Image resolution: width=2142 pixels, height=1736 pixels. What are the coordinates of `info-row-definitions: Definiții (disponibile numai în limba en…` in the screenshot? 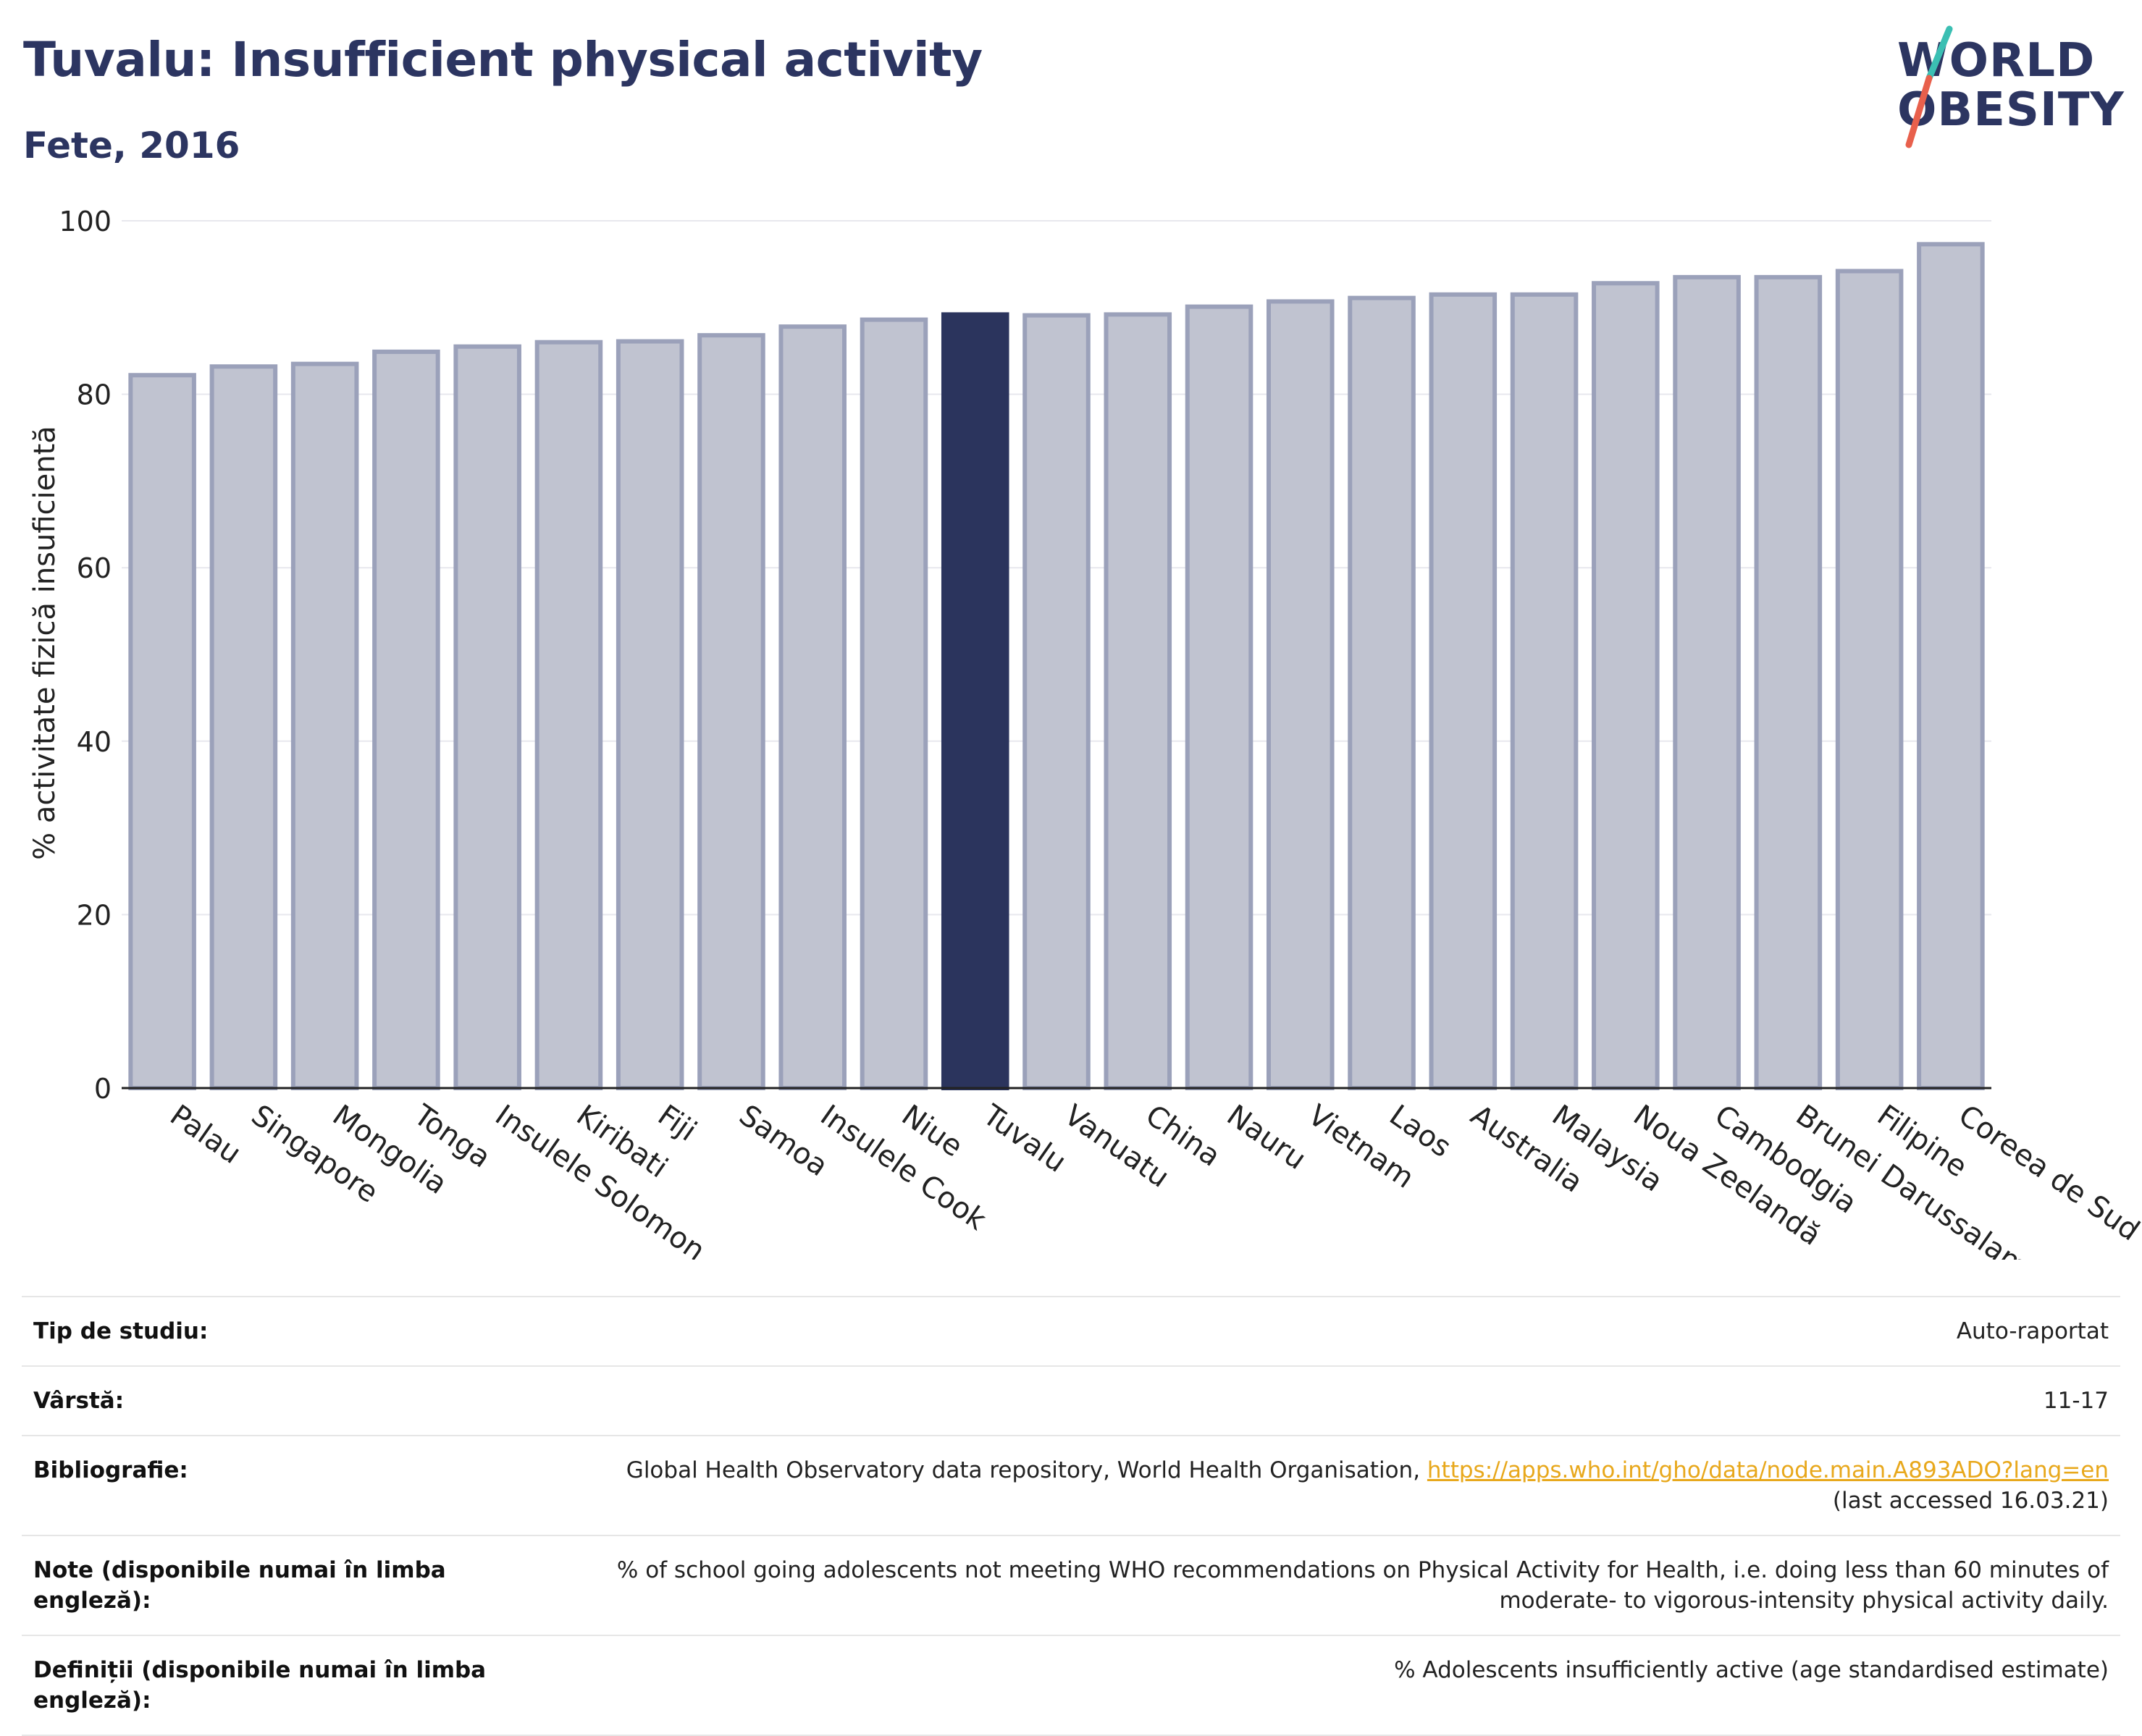 It's located at (1071, 1686).